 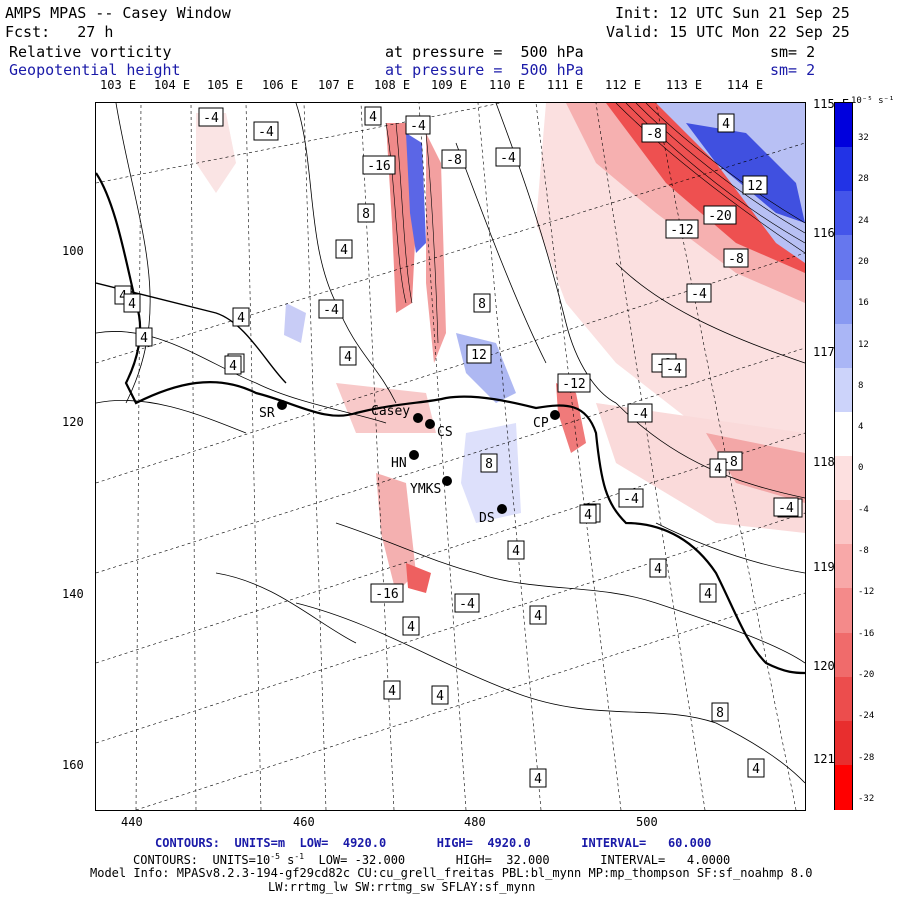 What do you see at coordinates (866, 633) in the screenshot?
I see `colorbar-label: -16` at bounding box center [866, 633].